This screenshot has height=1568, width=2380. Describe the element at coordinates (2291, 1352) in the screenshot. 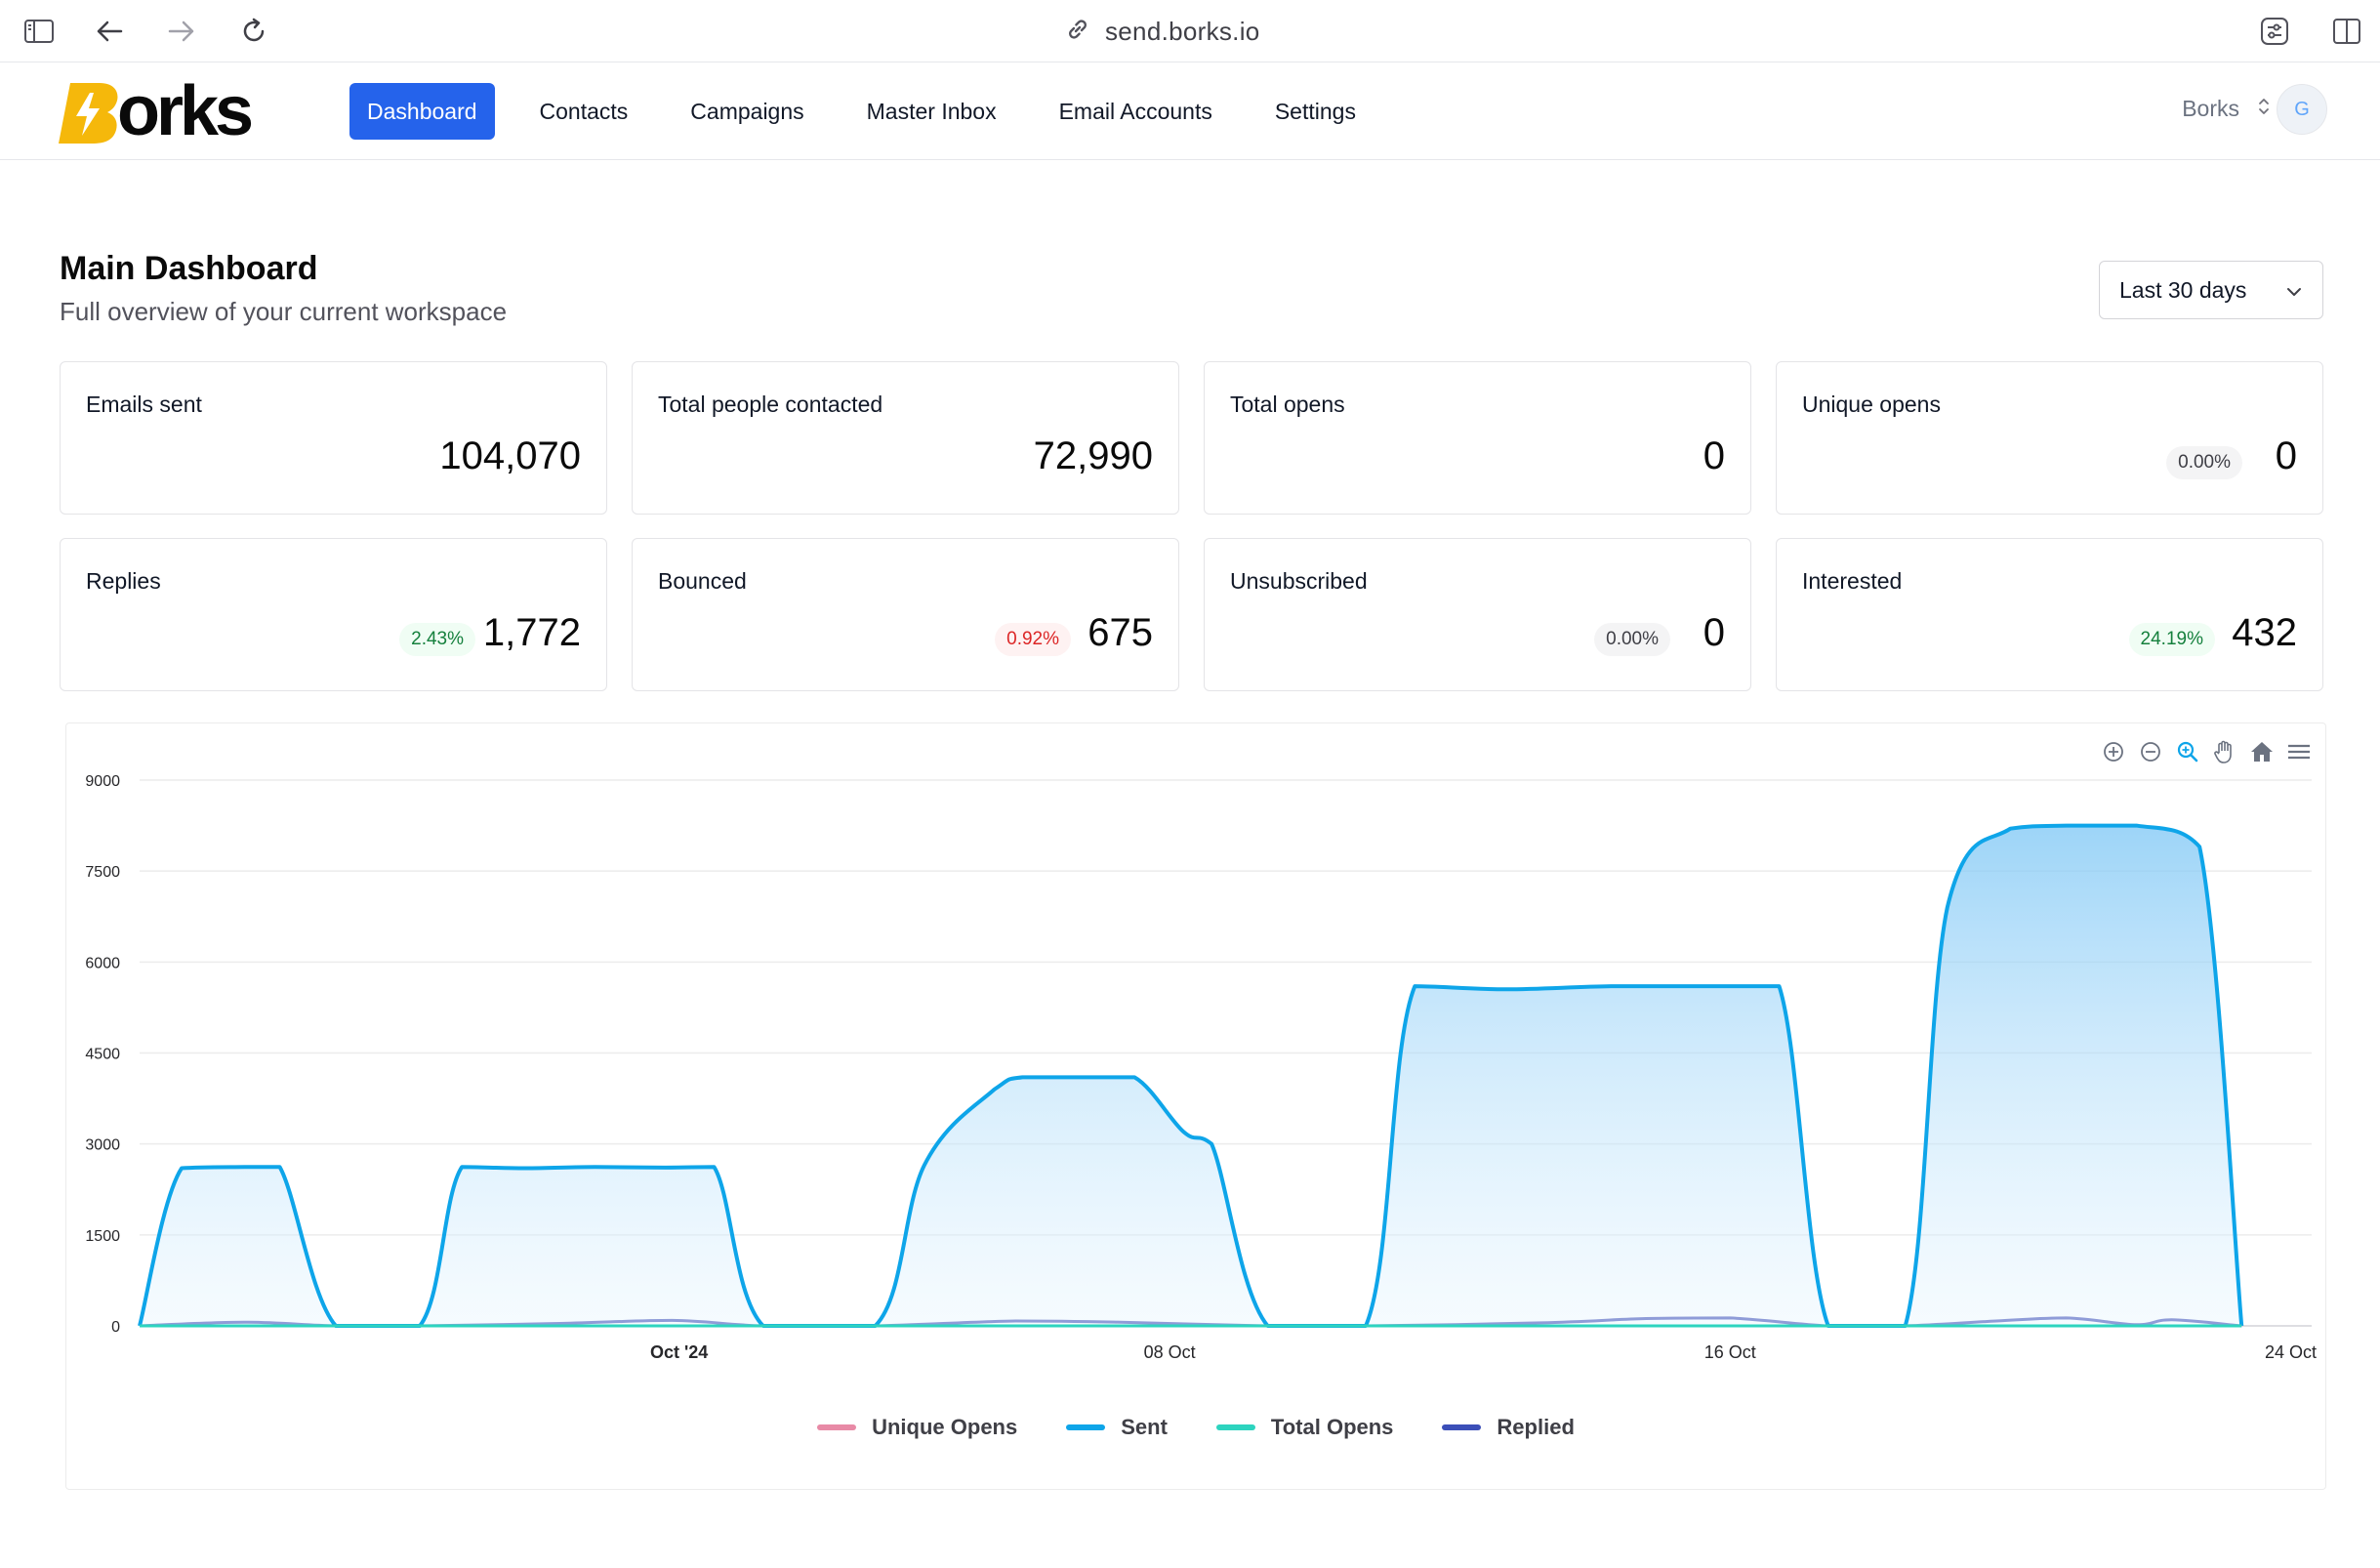

I see `x-tick-label: 24 Oct` at that location.